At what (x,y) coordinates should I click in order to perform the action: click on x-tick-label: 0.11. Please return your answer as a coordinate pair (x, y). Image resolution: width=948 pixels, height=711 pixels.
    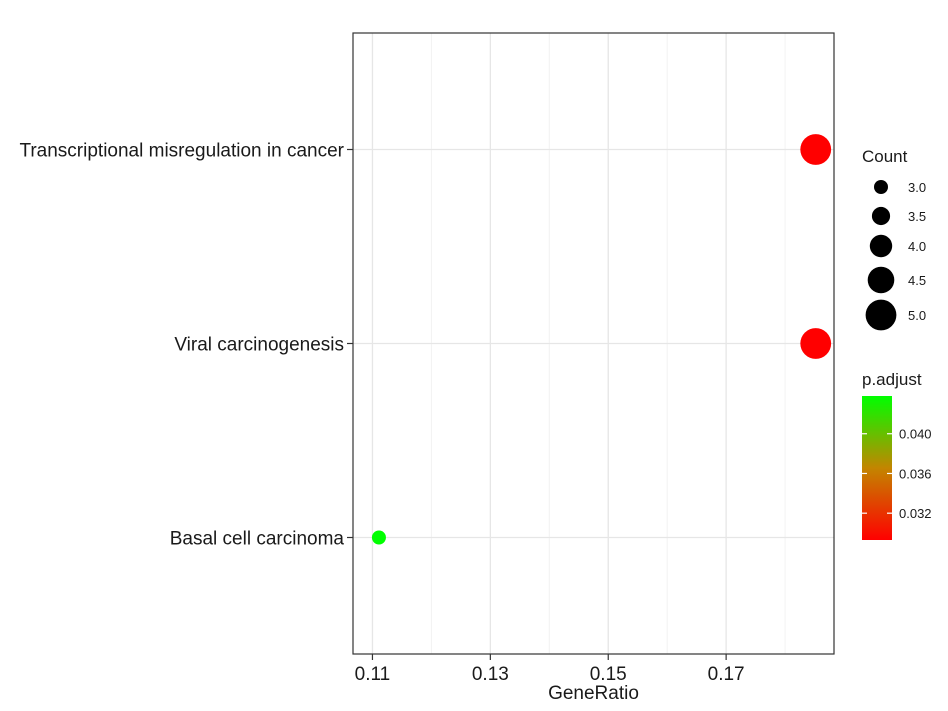
    Looking at the image, I should click on (373, 674).